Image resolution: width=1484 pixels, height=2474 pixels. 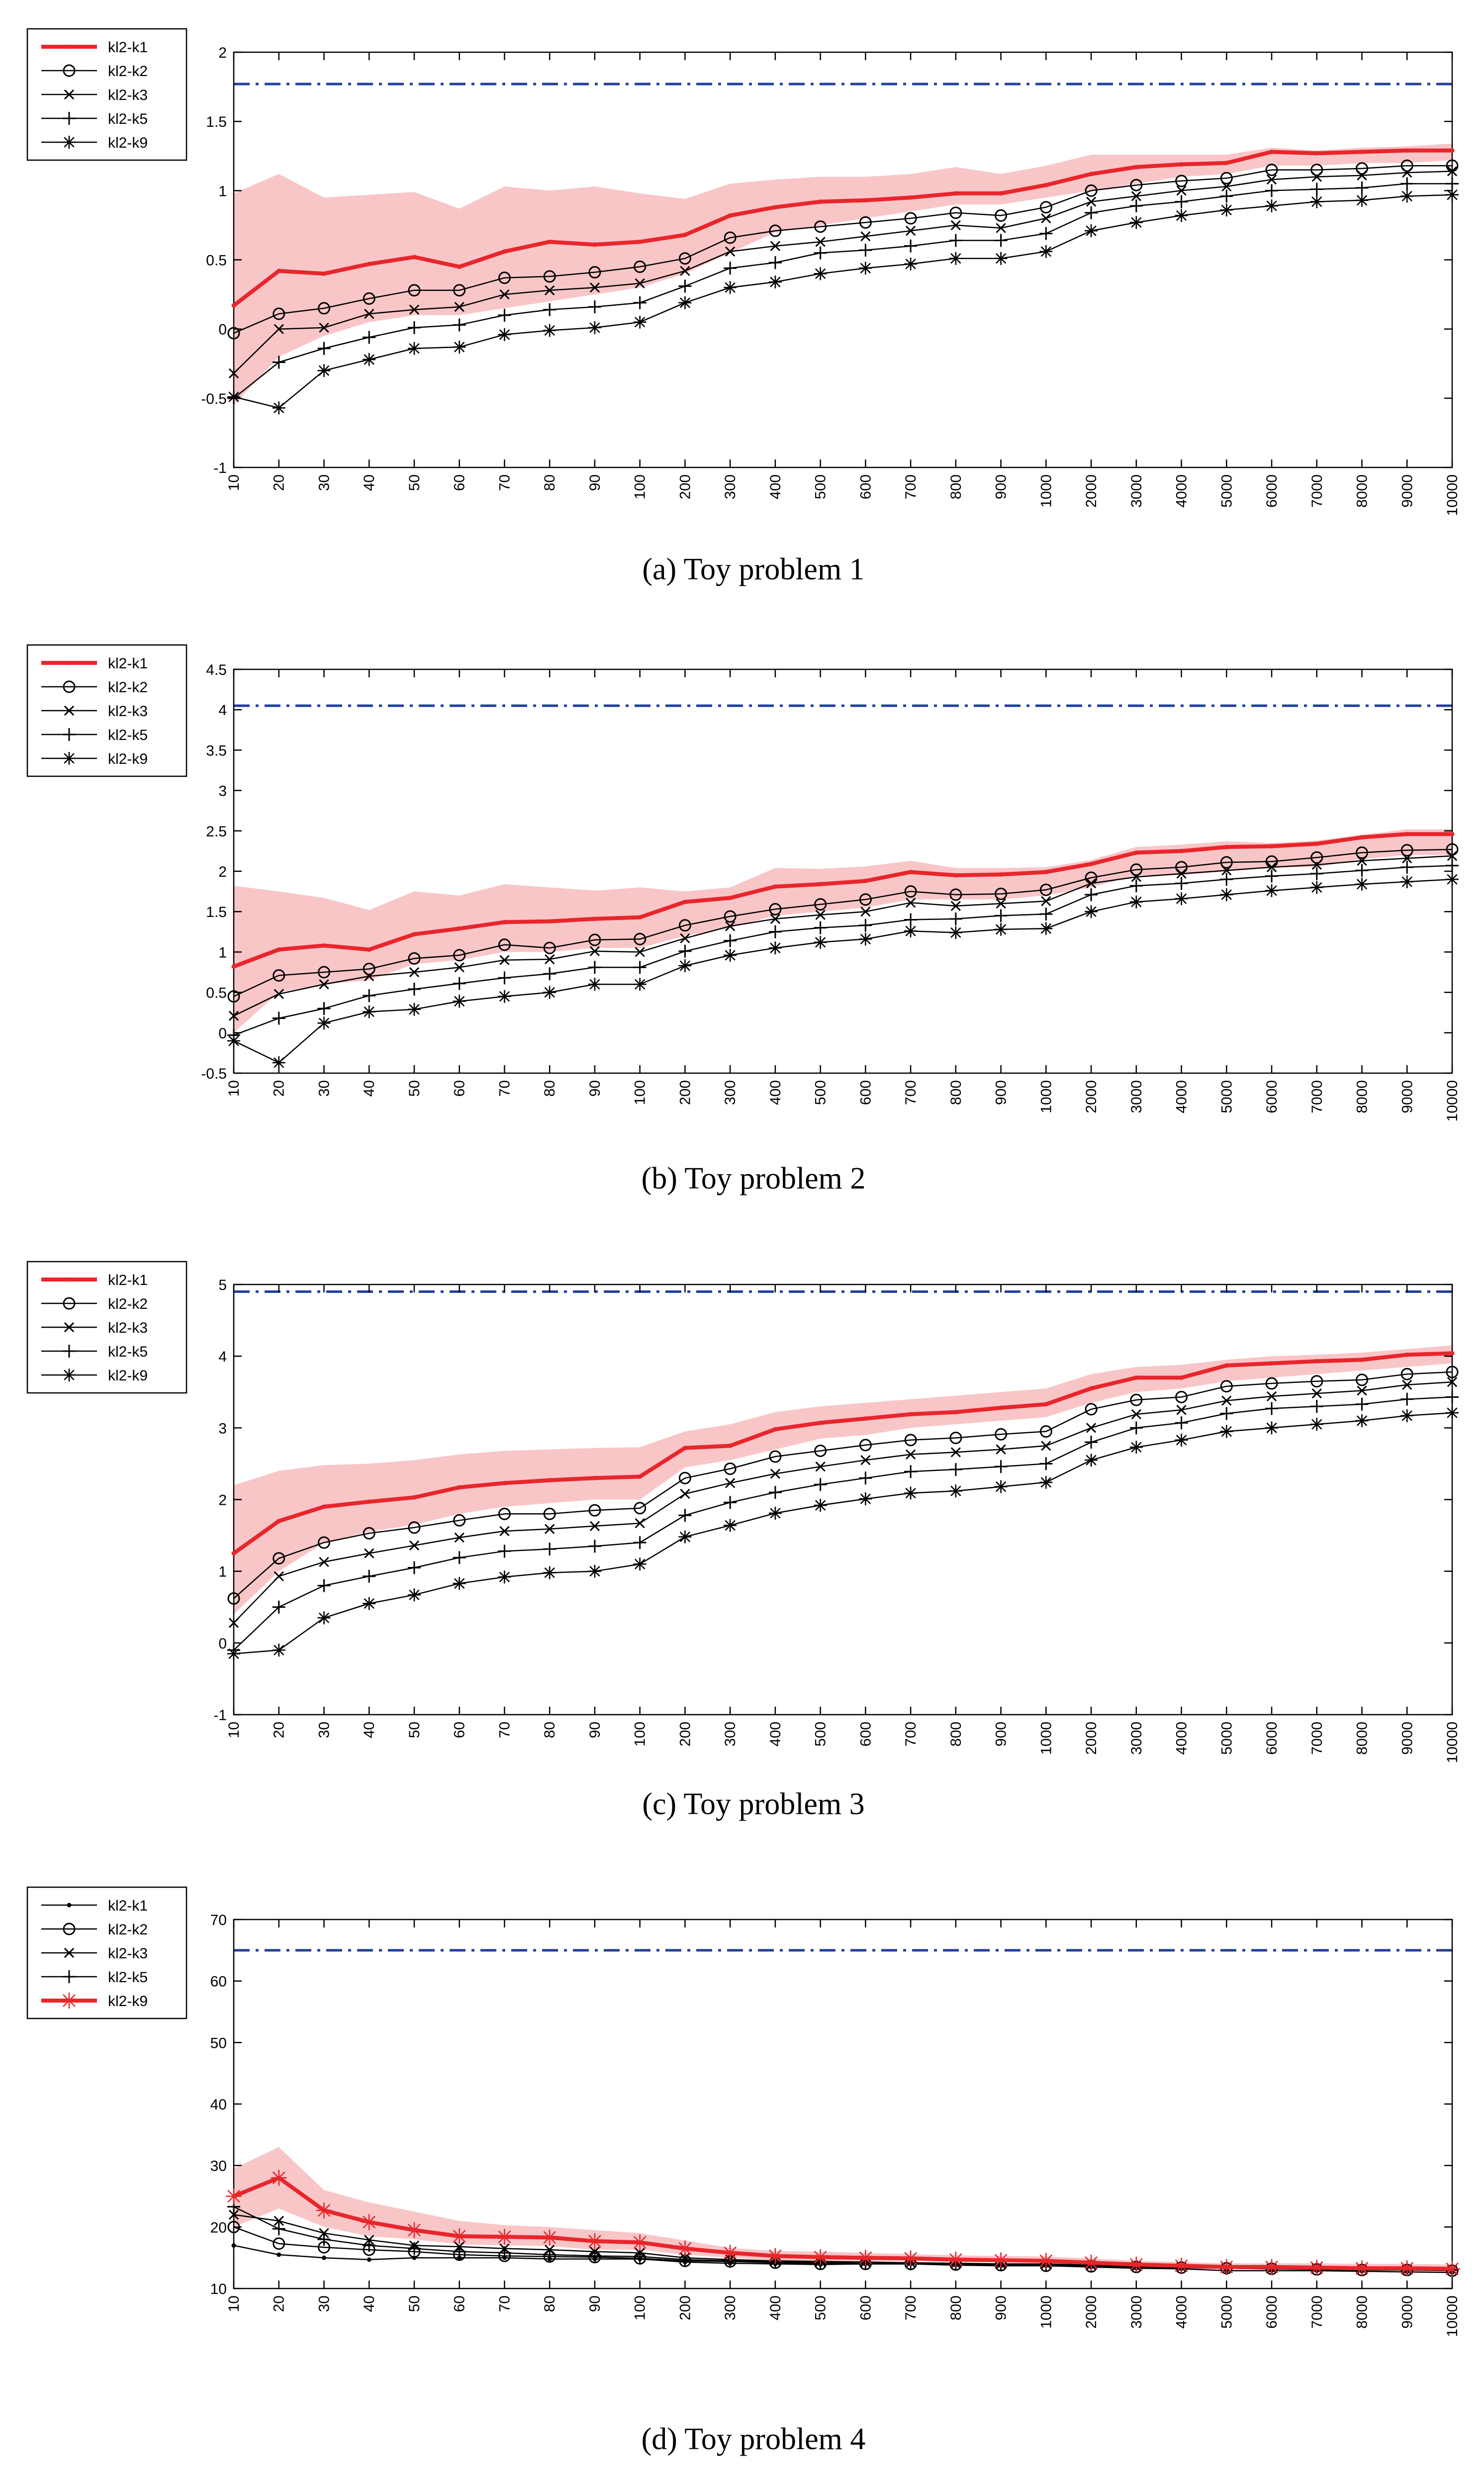 What do you see at coordinates (415, 482) in the screenshot?
I see `x-tick-label: 50` at bounding box center [415, 482].